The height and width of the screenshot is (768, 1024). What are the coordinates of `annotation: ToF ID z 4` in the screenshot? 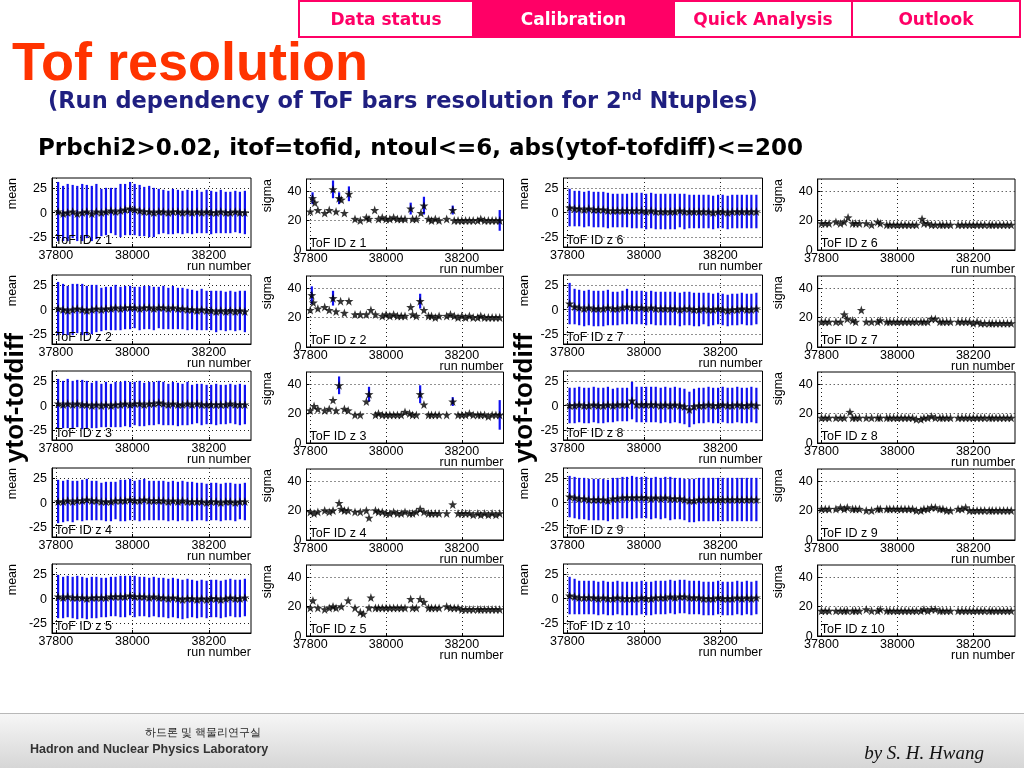 It's located at (84, 529).